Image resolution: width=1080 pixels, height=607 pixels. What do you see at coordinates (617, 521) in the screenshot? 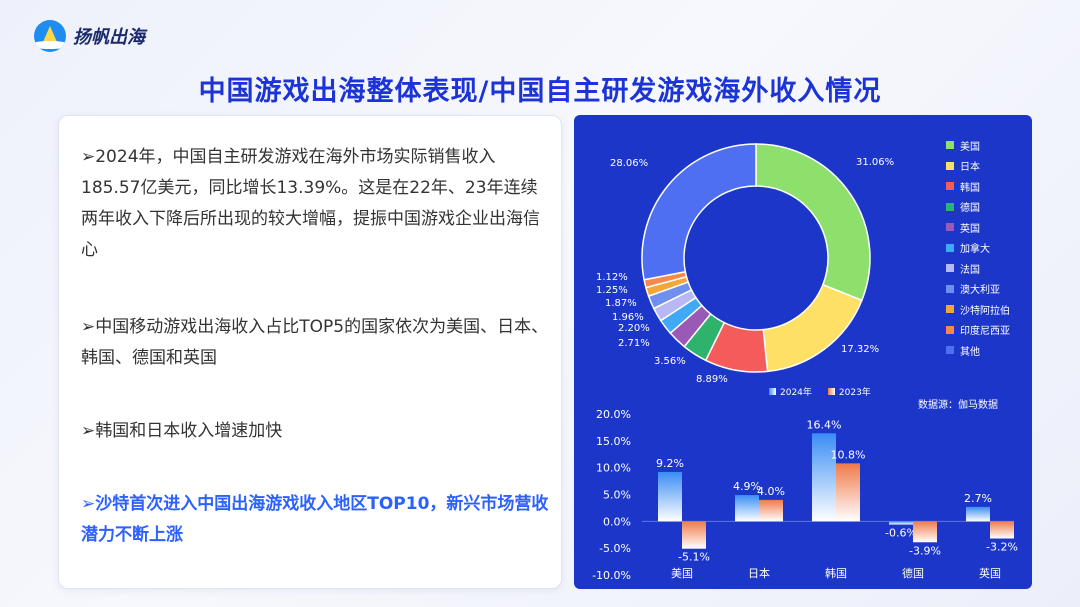
I see `y-tick-label: 0.0%` at bounding box center [617, 521].